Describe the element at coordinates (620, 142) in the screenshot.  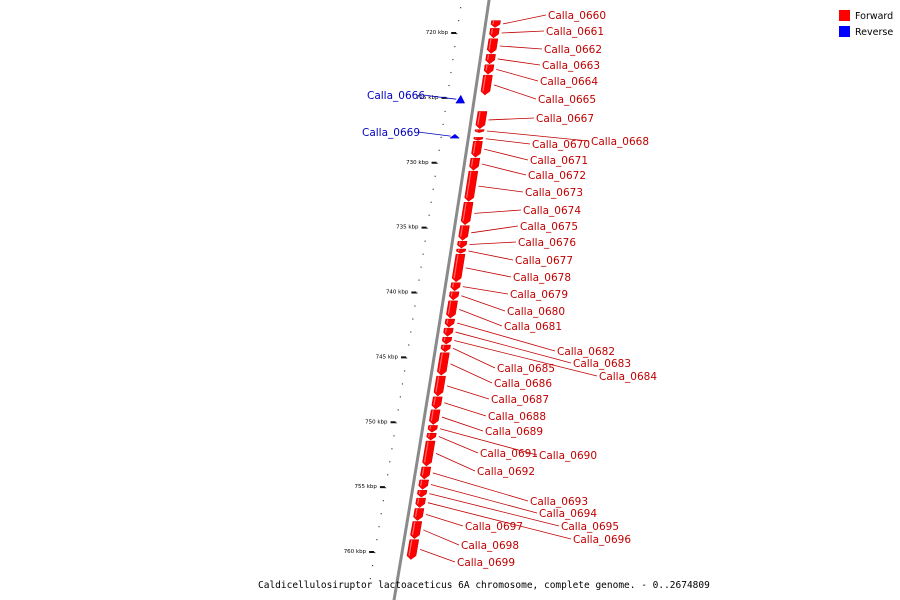
I see `gene-label: Calla_0668` at that location.